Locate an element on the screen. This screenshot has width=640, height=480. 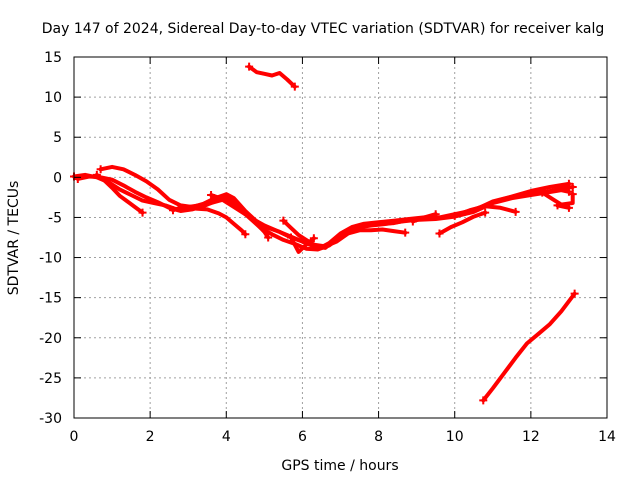
series-track-5-end-marker is located at coordinates (245, 234).